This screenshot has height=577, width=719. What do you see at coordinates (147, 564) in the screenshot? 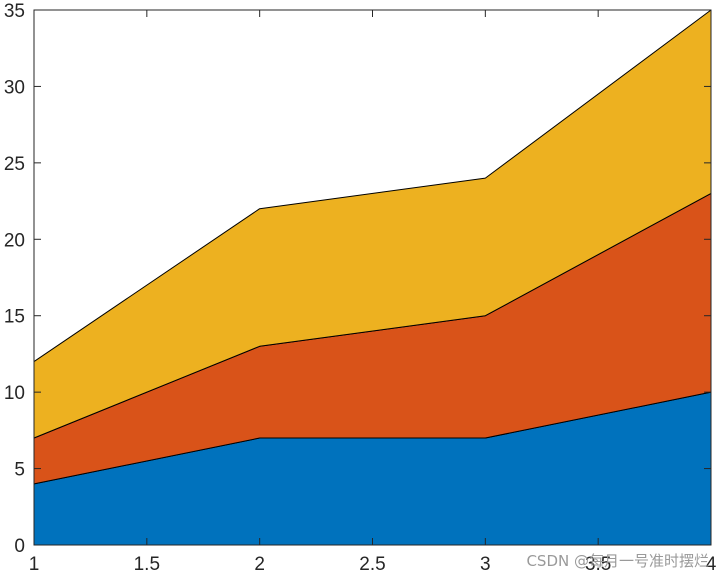
I see `x-tick-label: 1.5` at bounding box center [147, 564].